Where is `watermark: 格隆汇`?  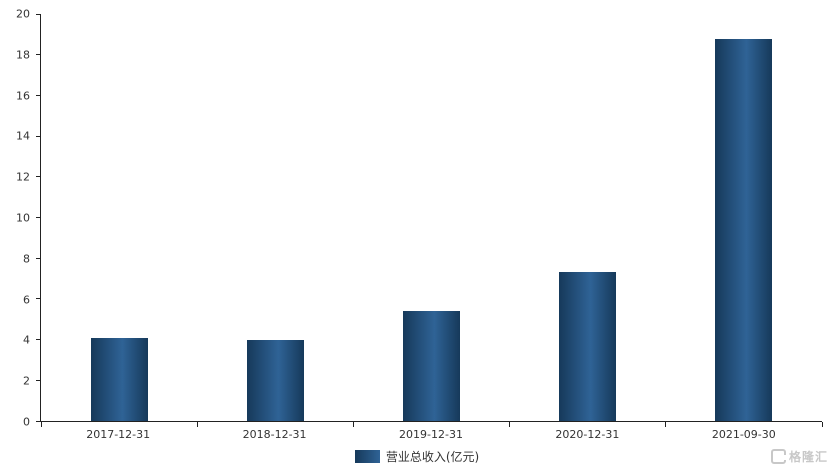
watermark: 格隆汇 is located at coordinates (799, 456).